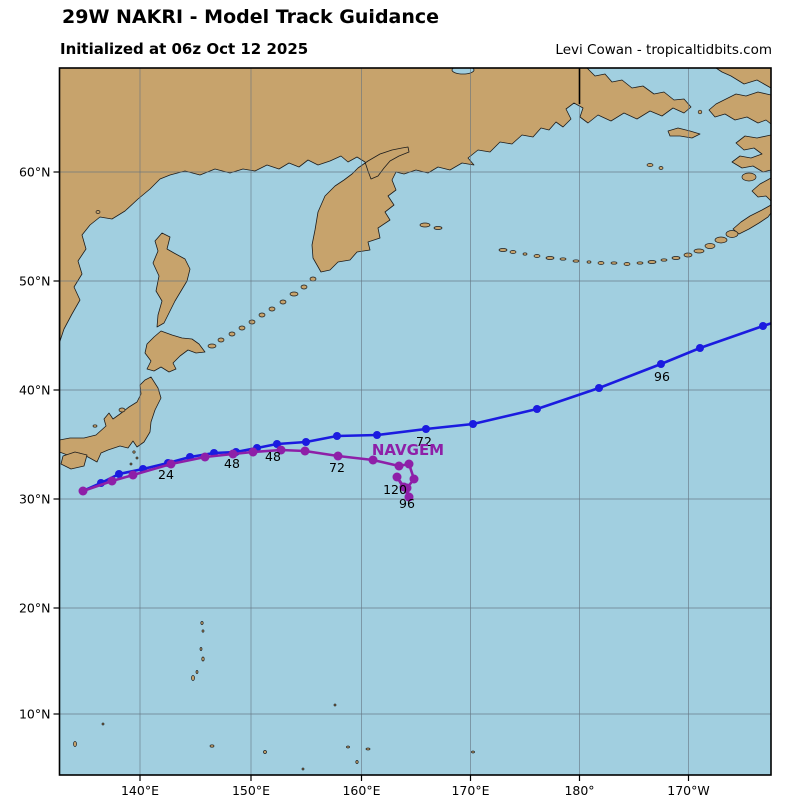 This screenshot has height=800, width=800. What do you see at coordinates (688, 790) in the screenshot?
I see `x-tick-label: 170°W` at bounding box center [688, 790].